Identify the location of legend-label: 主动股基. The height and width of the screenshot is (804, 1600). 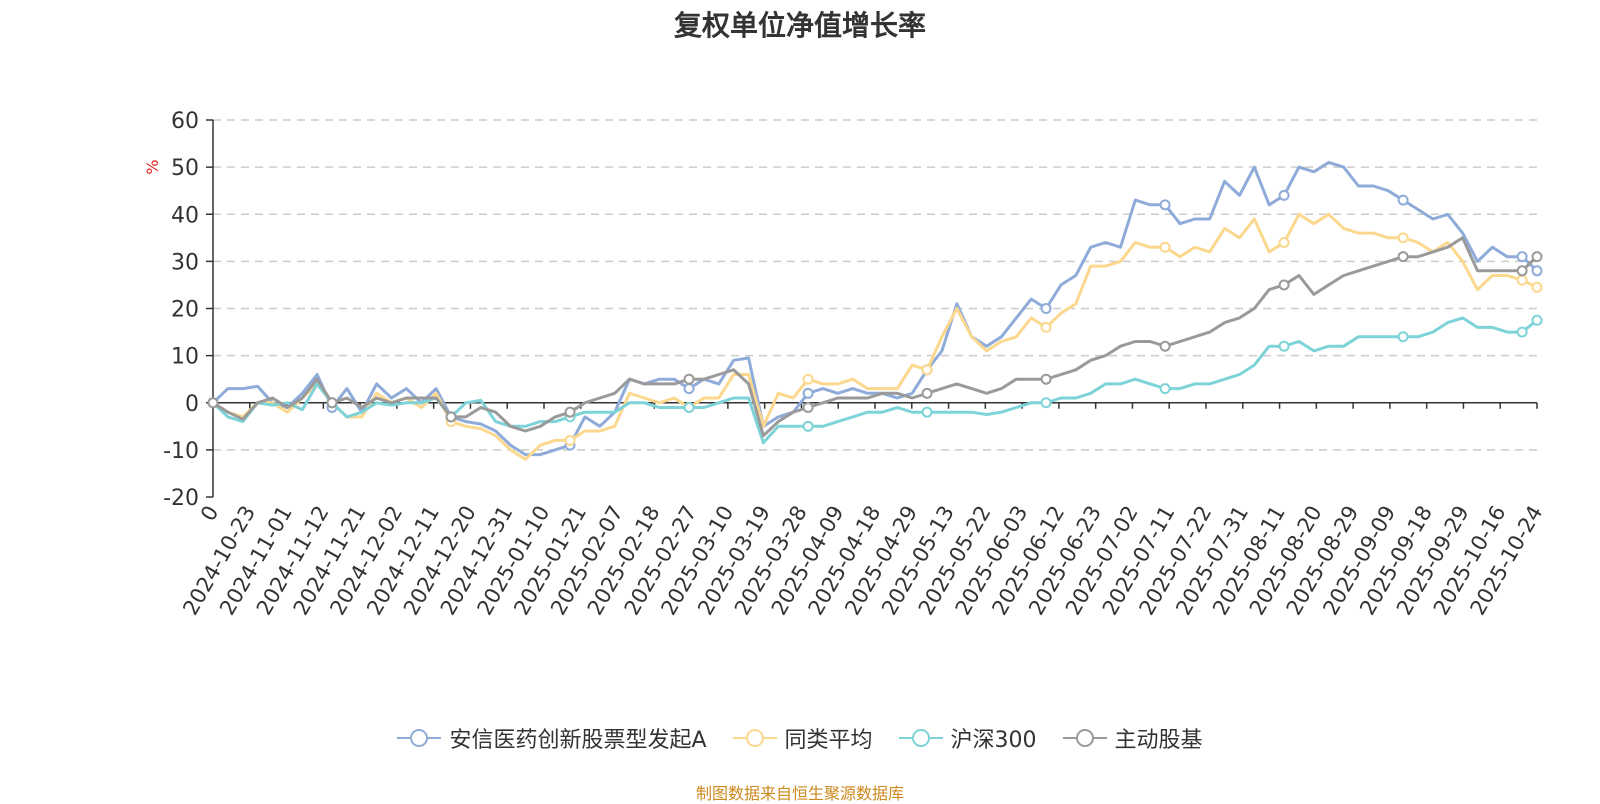
(1158, 740).